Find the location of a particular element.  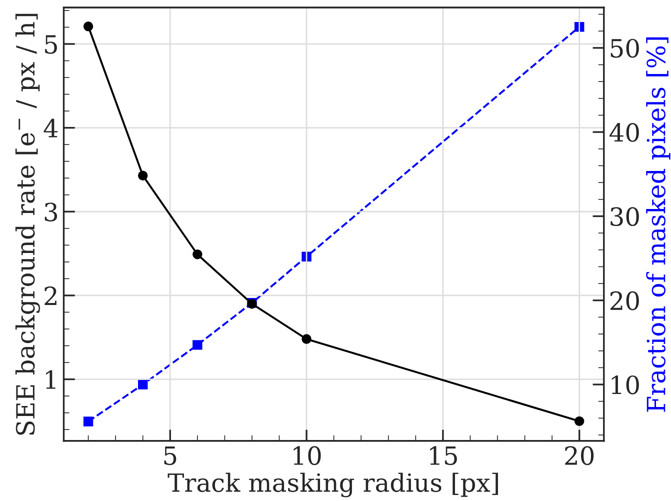

y2-tick-label: 10 is located at coordinates (625, 384).